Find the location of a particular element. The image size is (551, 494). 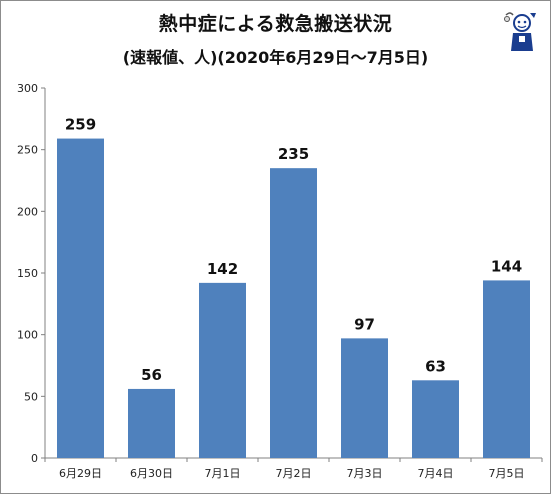

data-label: 142 is located at coordinates (222, 269).